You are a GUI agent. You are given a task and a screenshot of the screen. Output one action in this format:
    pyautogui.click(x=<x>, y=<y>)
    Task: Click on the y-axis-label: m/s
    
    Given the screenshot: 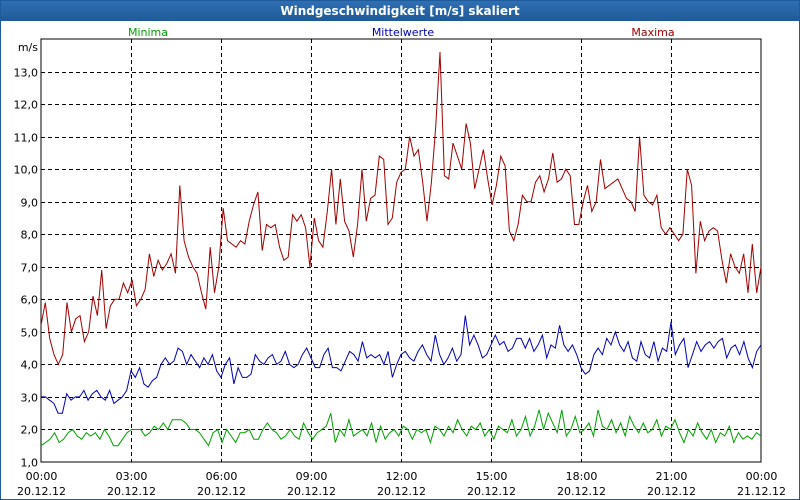 What is the action you would take?
    pyautogui.click(x=28, y=47)
    